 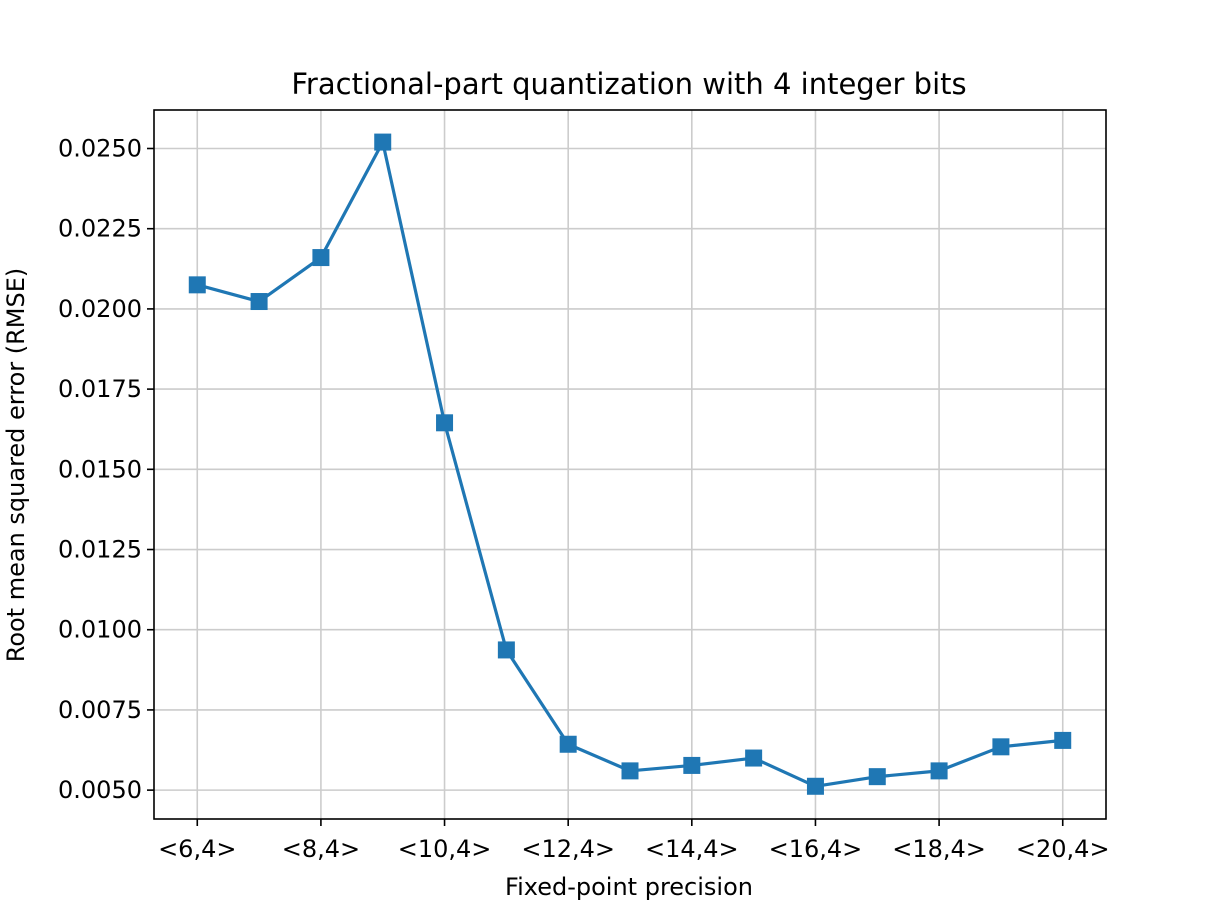 I want to click on y-tick-label: 0.0100, so click(x=100, y=630).